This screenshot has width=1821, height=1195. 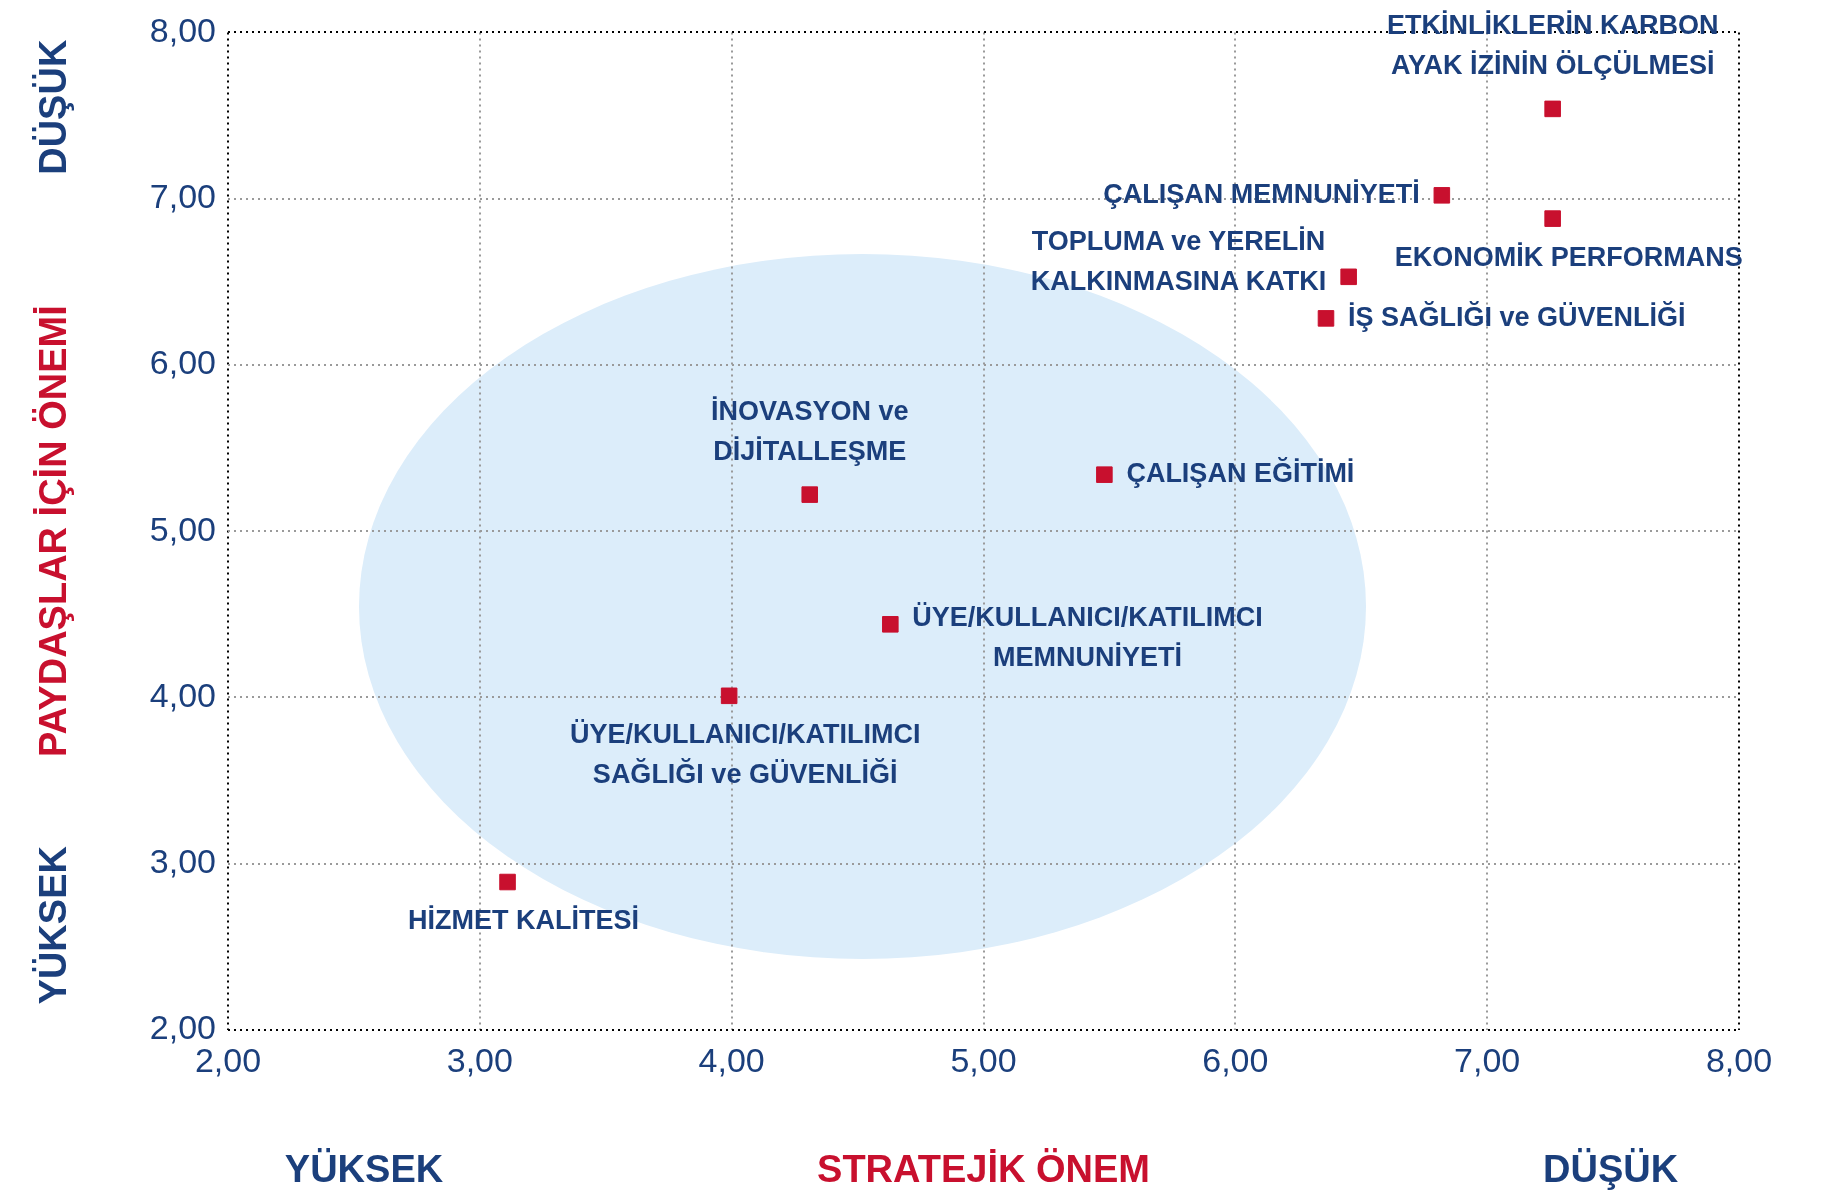 What do you see at coordinates (983, 1169) in the screenshot?
I see `x-axis-title: STRATEJİK ÖNEM` at bounding box center [983, 1169].